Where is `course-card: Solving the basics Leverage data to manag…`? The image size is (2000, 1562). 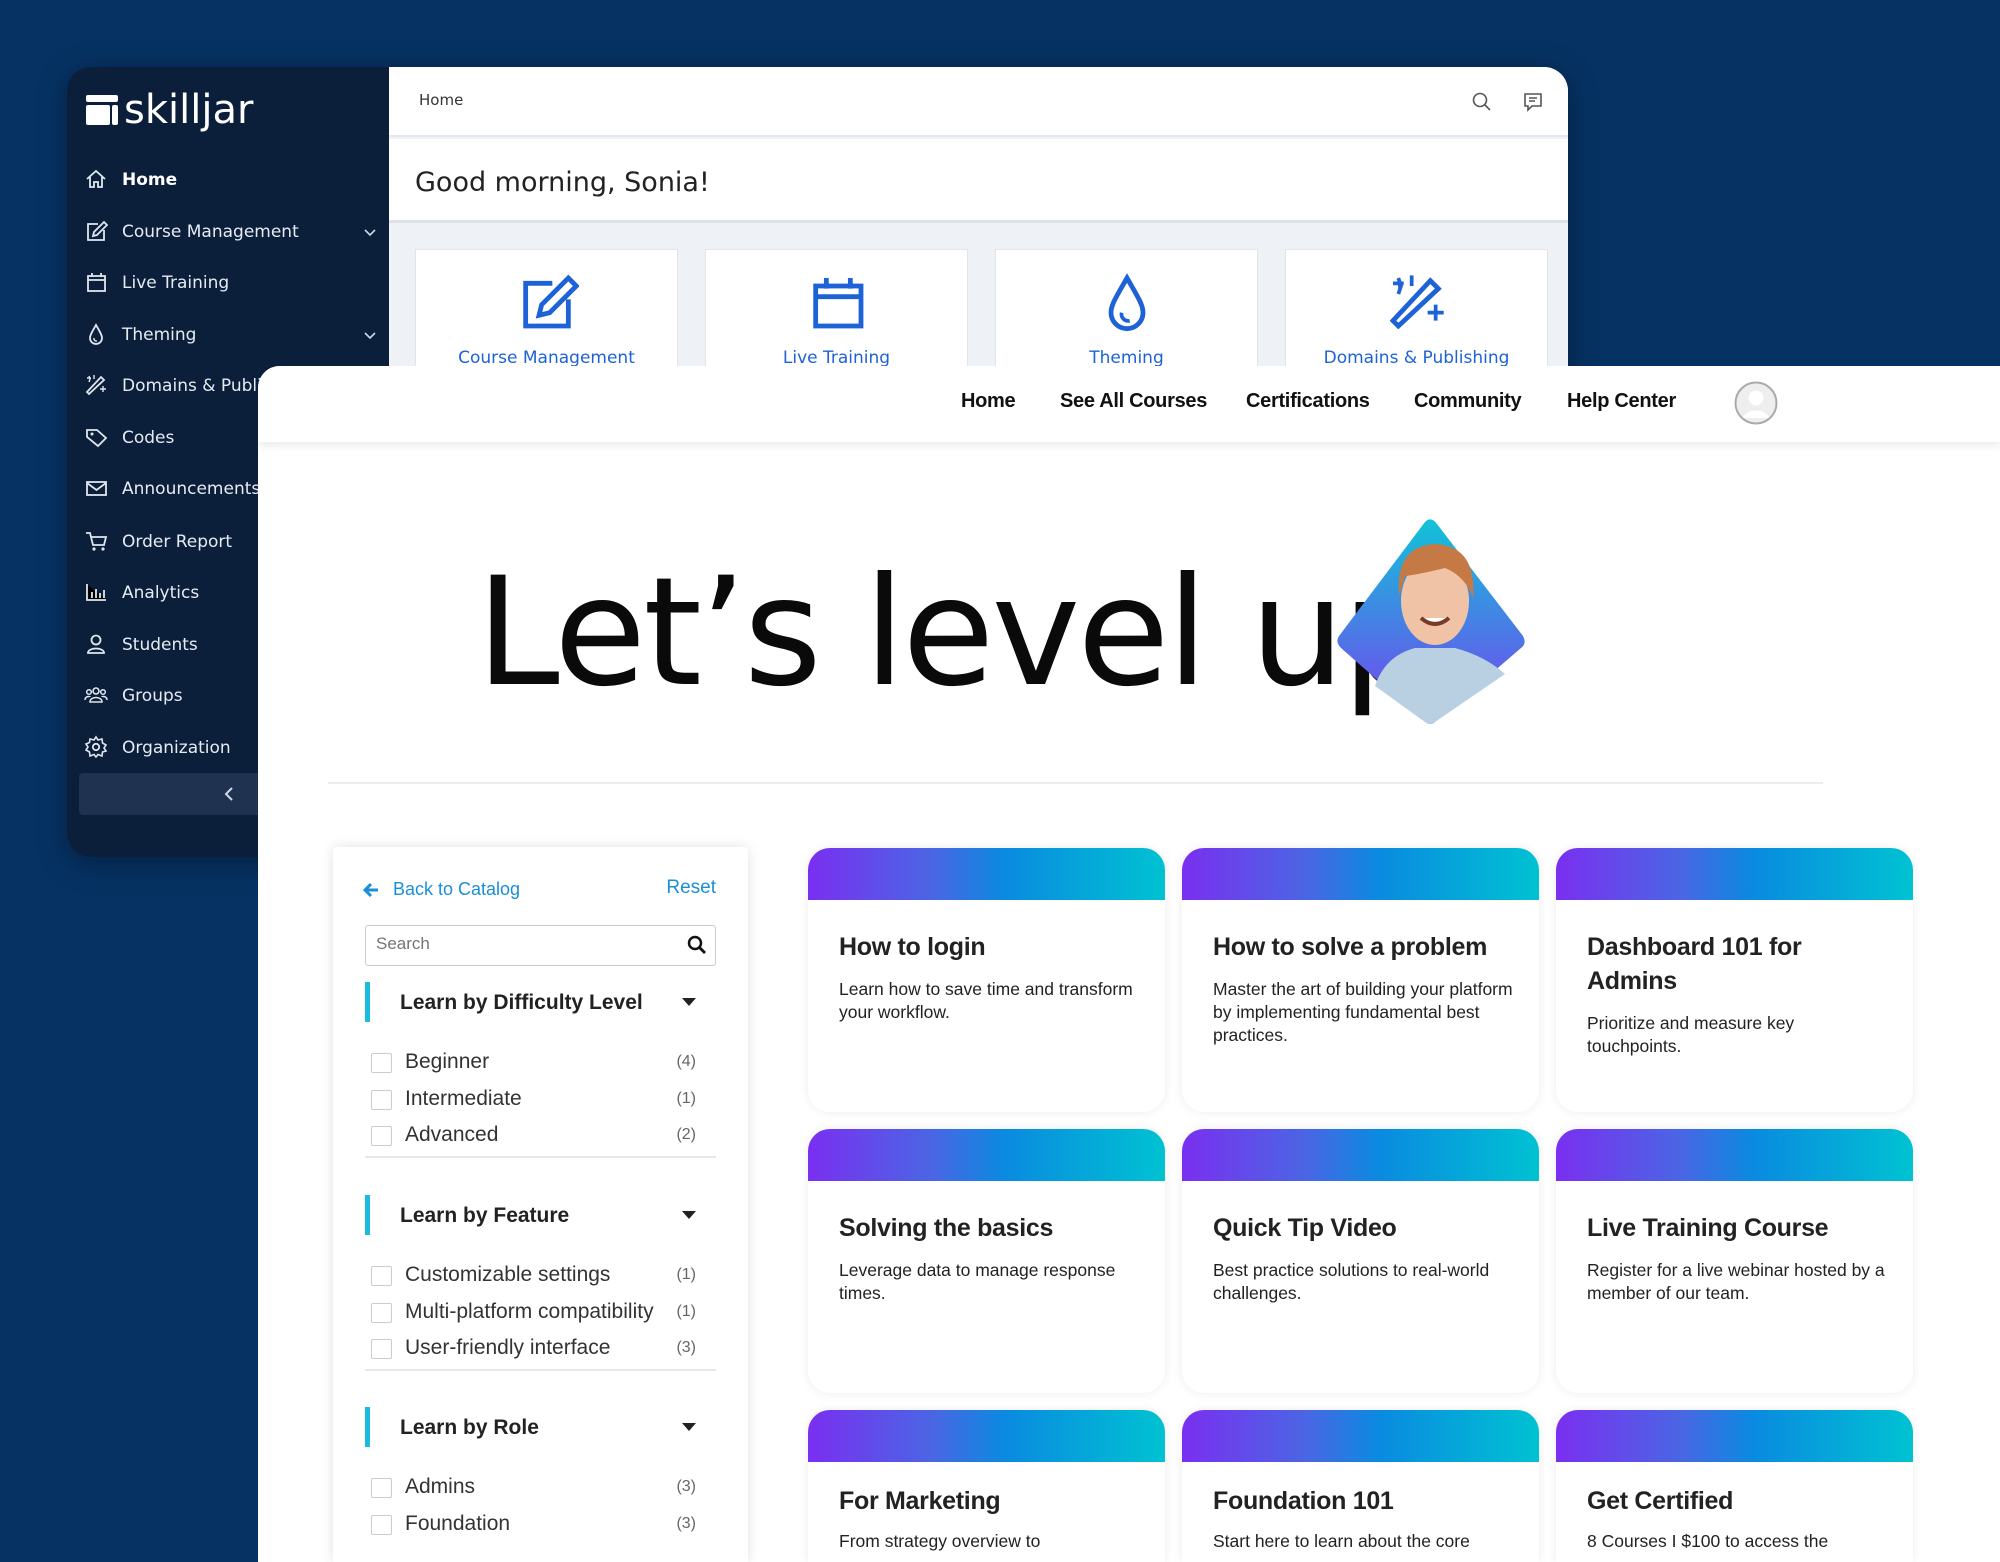 course-card: Solving the basics Leverage data to manag… is located at coordinates (986, 1261).